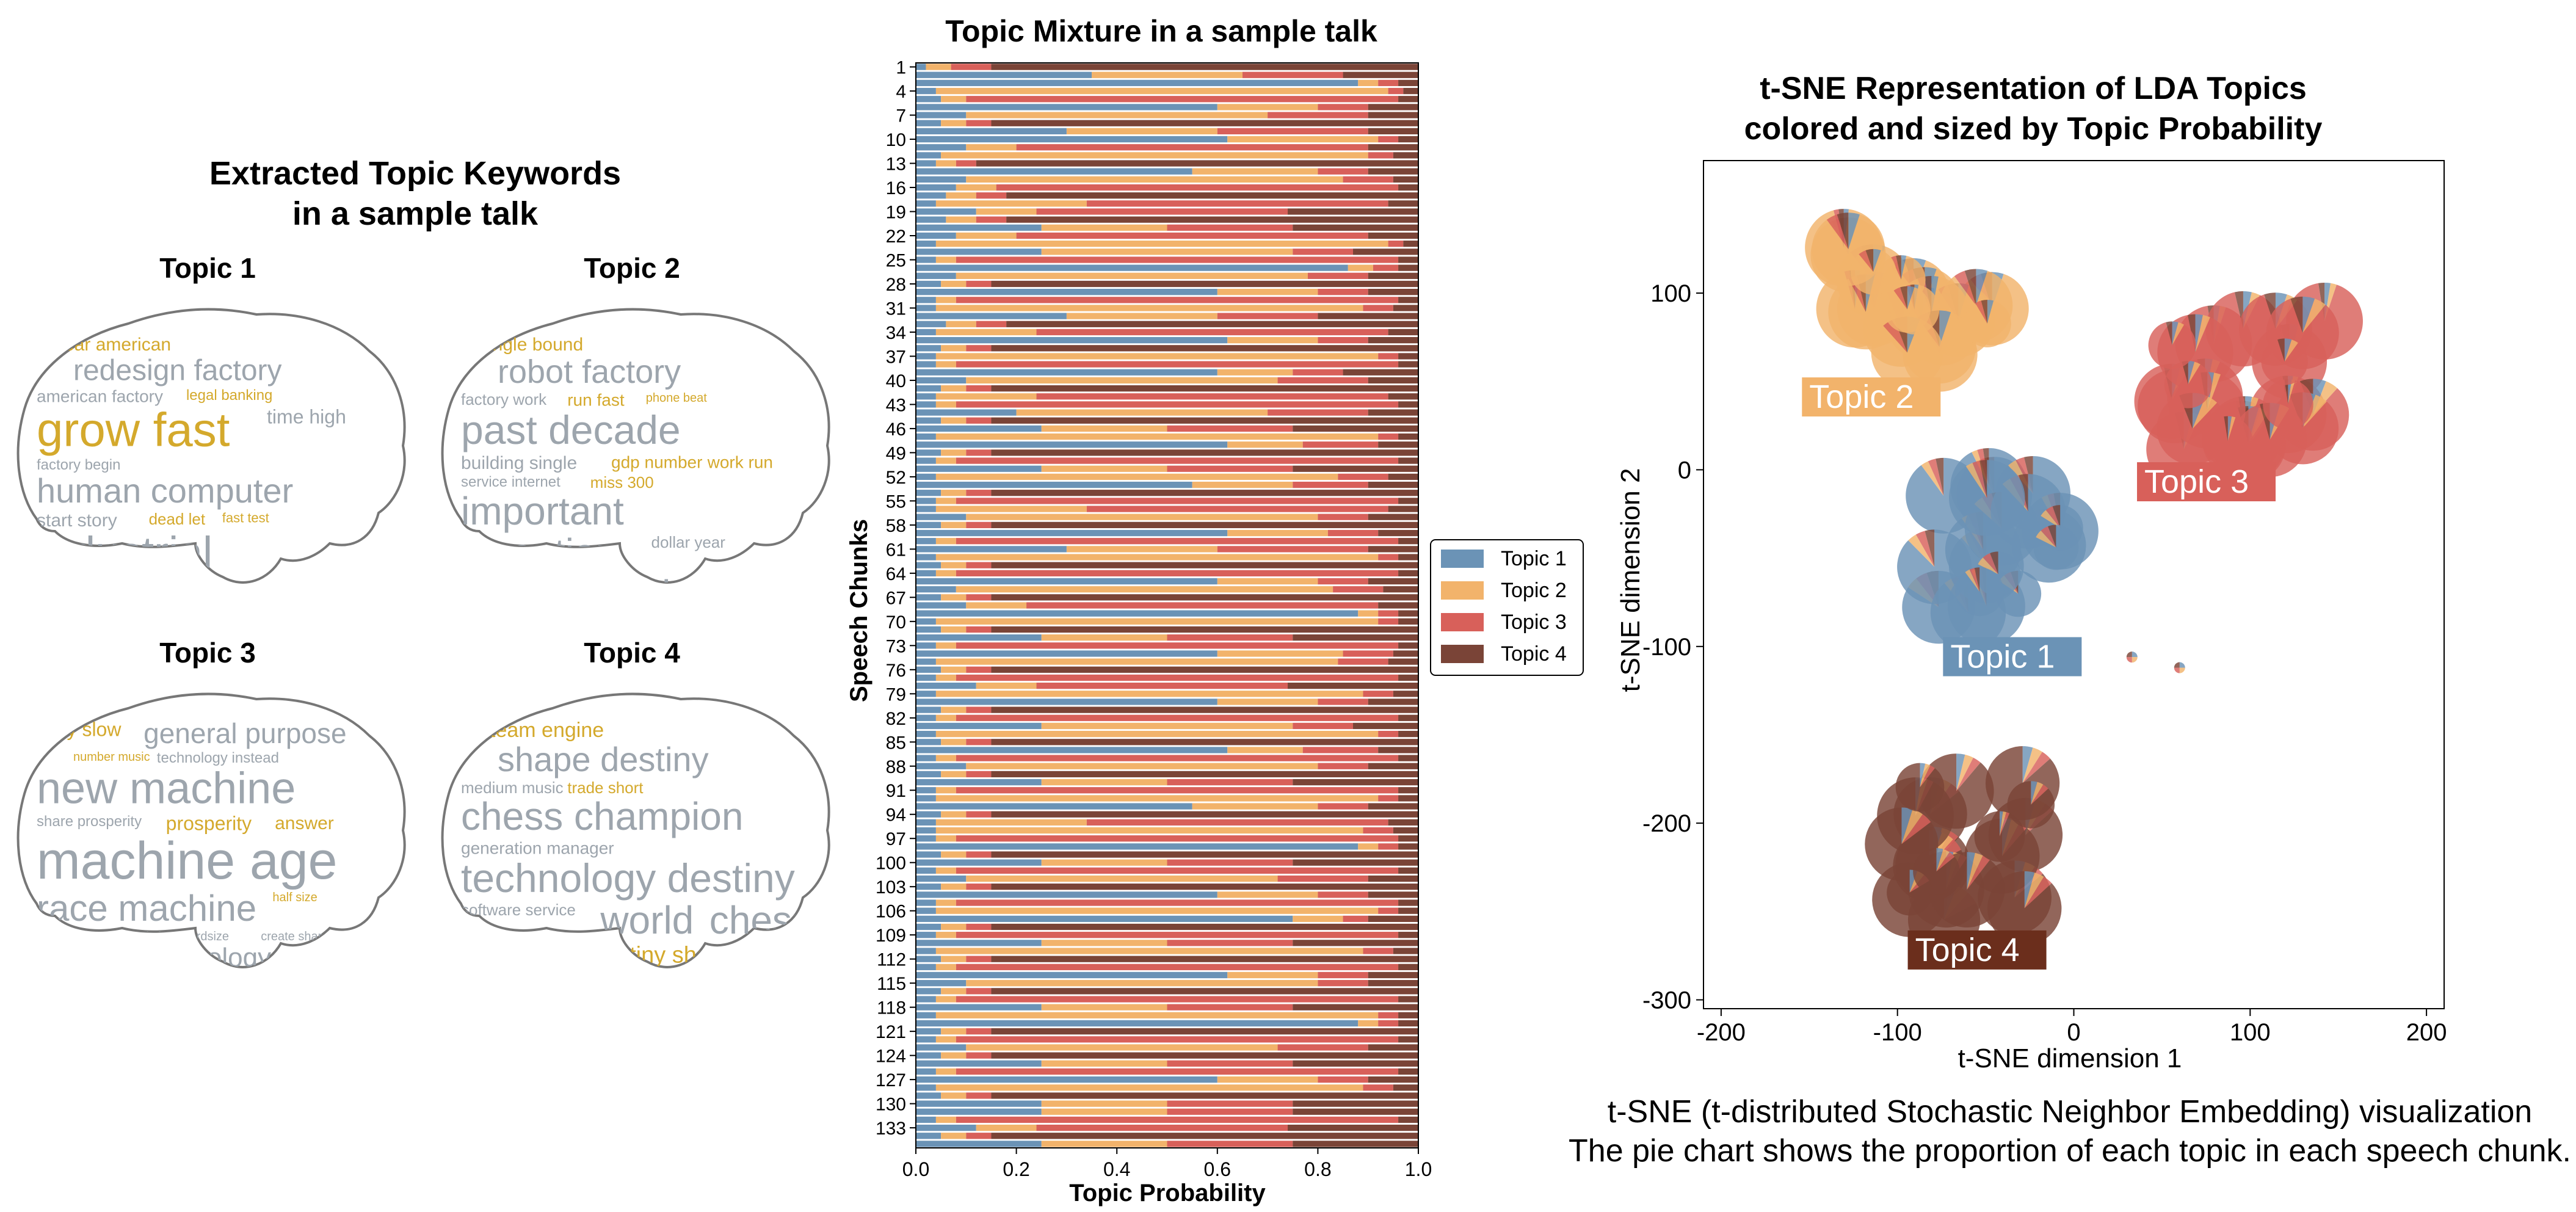 The image size is (2576, 1212). What do you see at coordinates (614, 594) in the screenshot?
I see `wordcloud-keyword: cheetah` at bounding box center [614, 594].